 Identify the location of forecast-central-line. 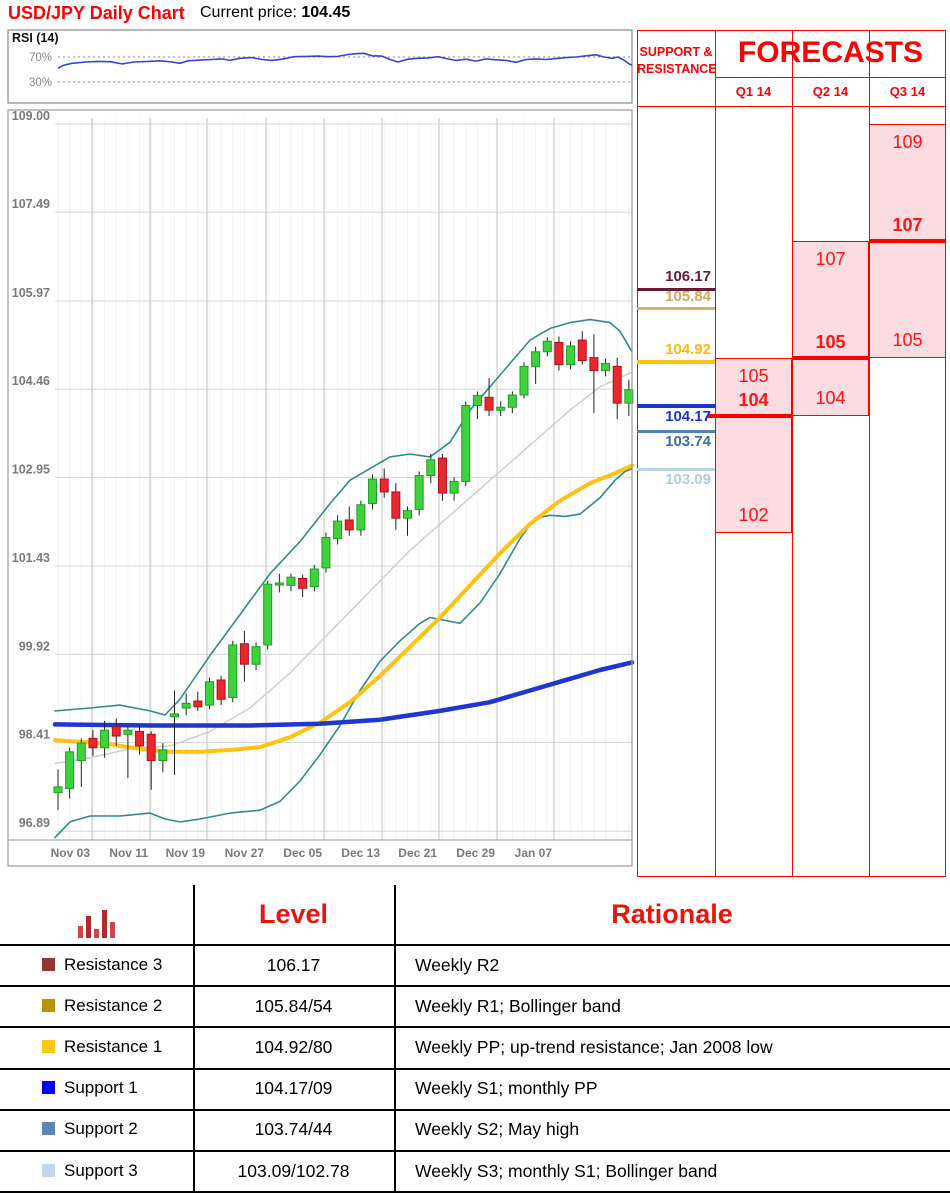
(749, 416).